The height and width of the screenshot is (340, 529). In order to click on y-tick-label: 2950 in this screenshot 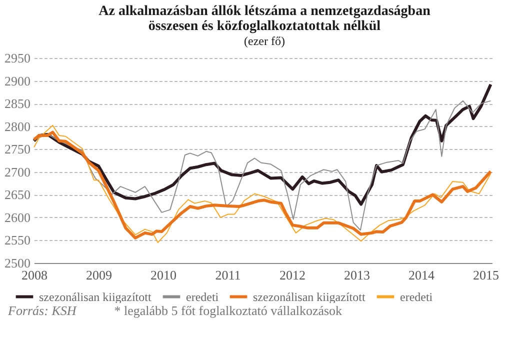, I will do `click(17, 58)`.